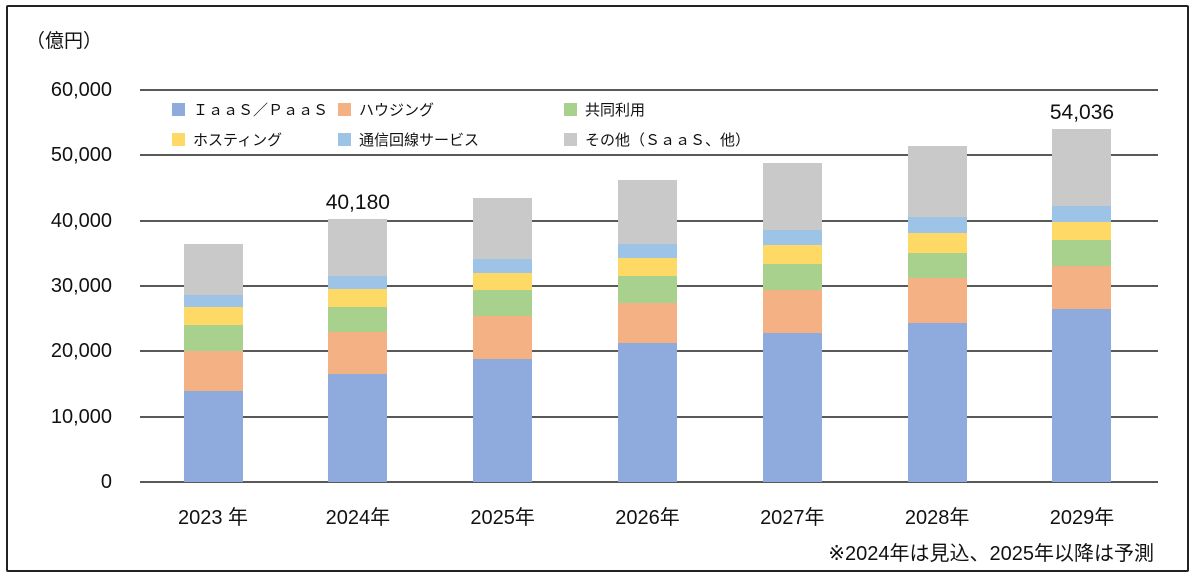 The width and height of the screenshot is (1200, 582). I want to click on legend-item-5: その他（ＳａａＳ、他）, so click(657, 139).